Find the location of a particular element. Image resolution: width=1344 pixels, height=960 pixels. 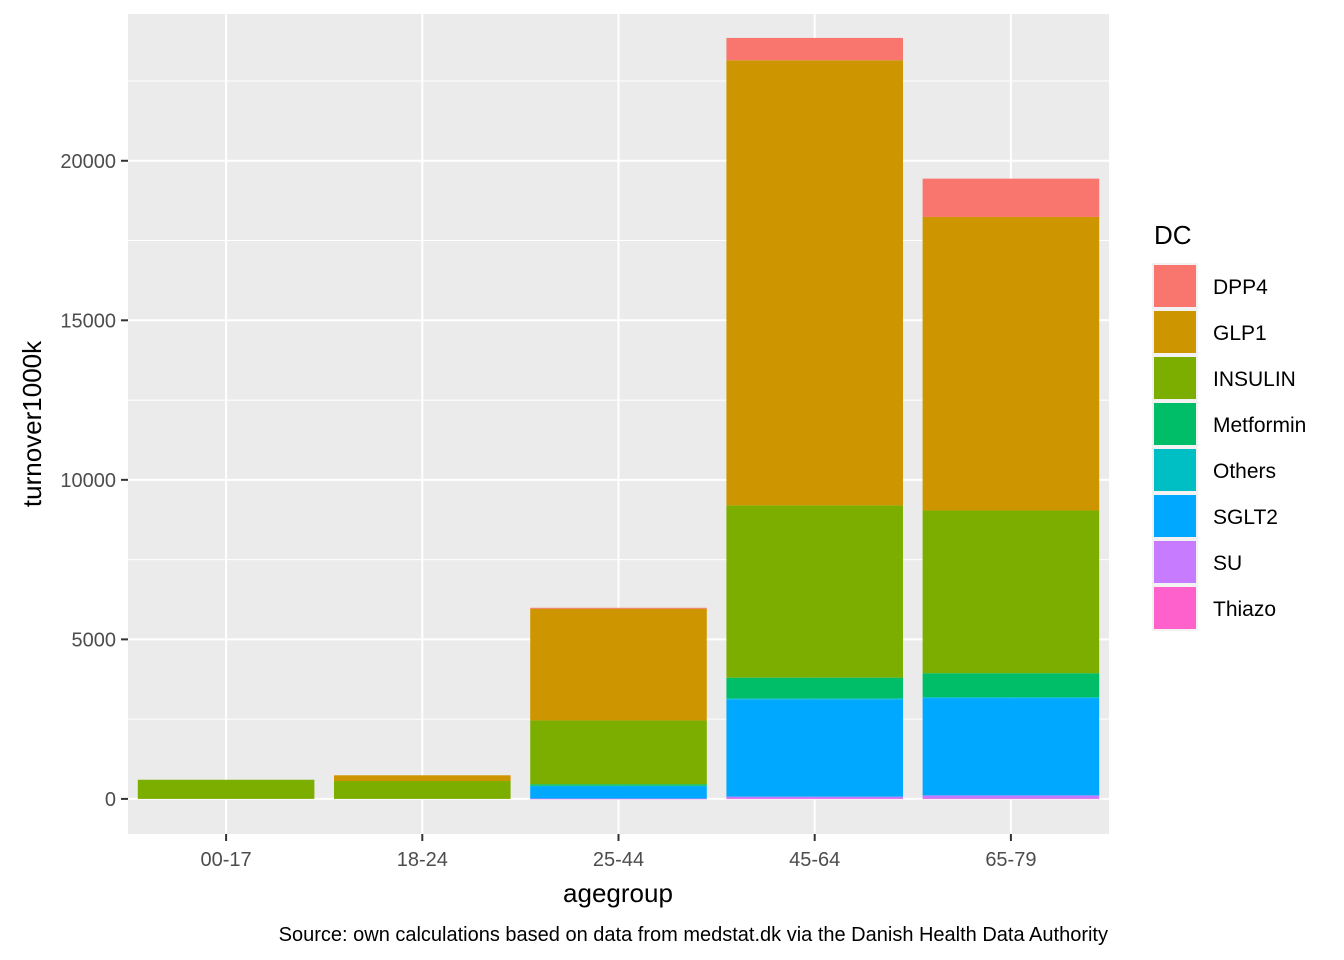

y-tick-label: 20000 is located at coordinates (88, 162).